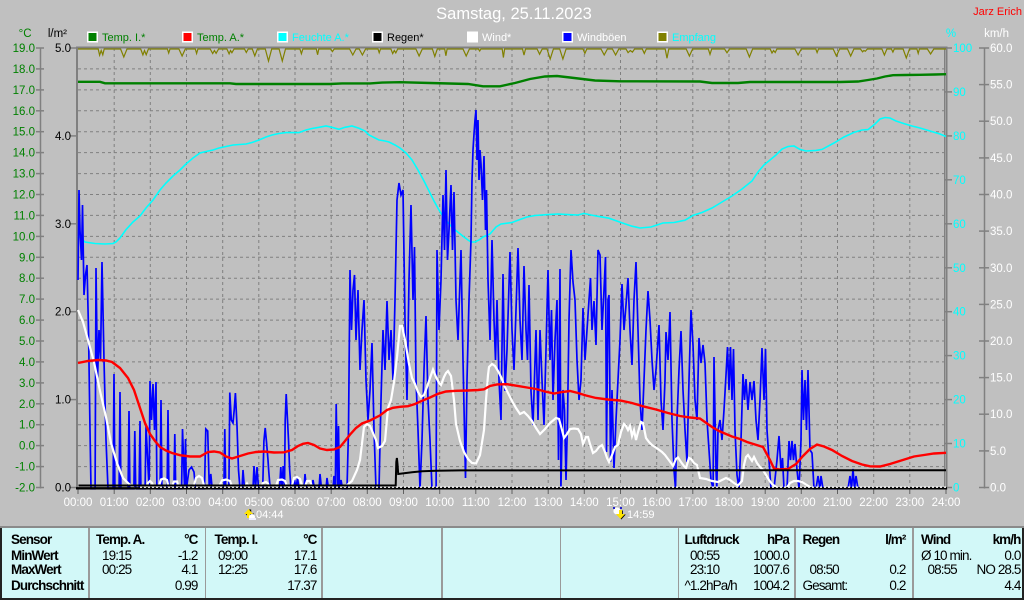 Image resolution: width=1024 pixels, height=600 pixels. What do you see at coordinates (1001, 49) in the screenshot?
I see `svg-text: 60.0` at bounding box center [1001, 49].